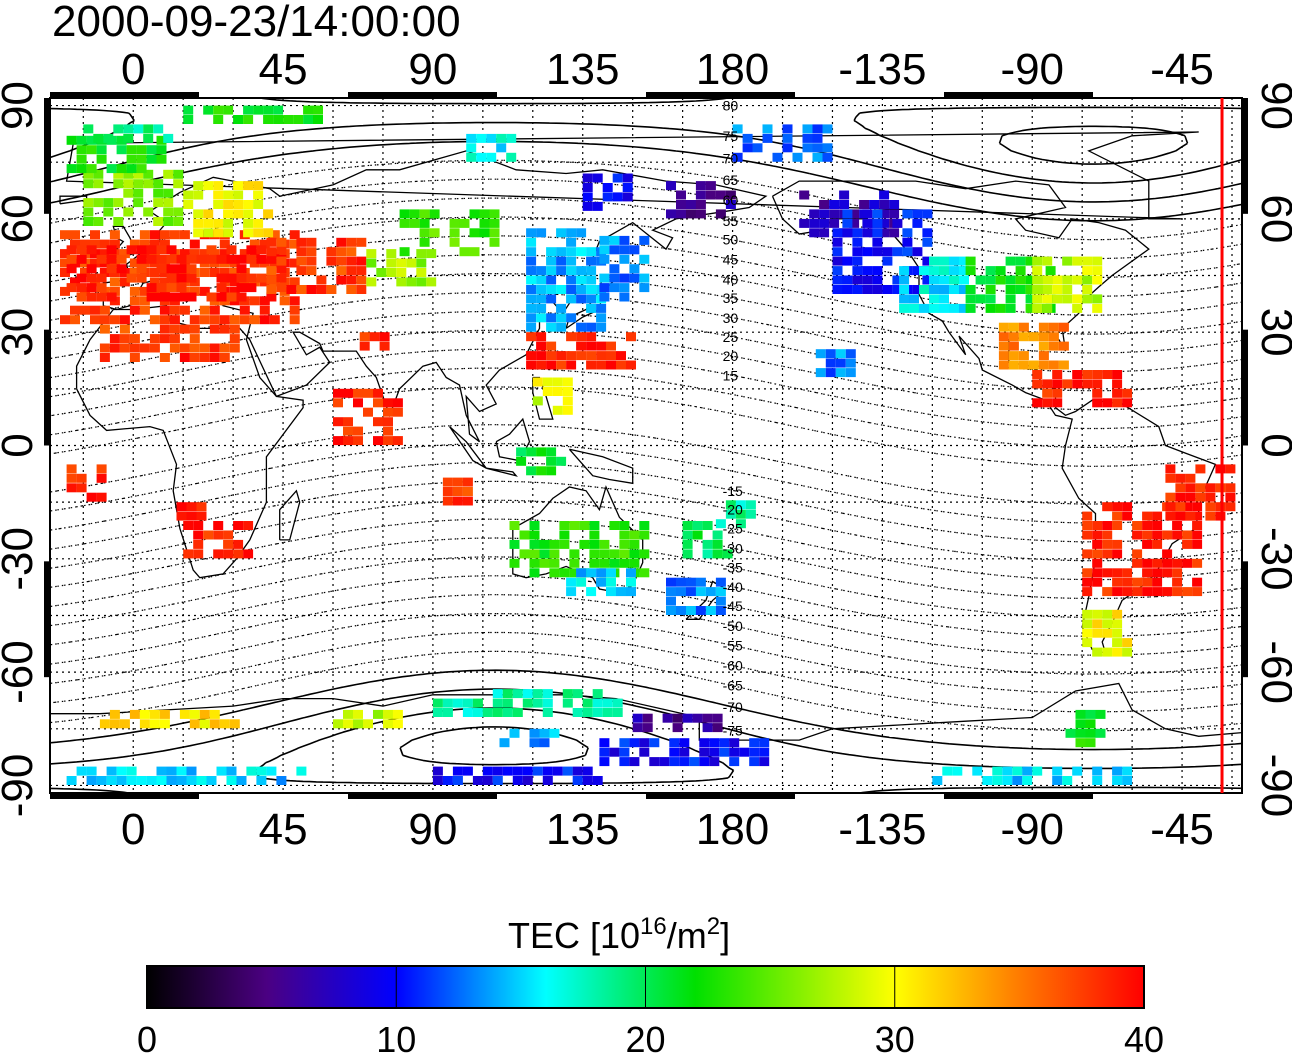 The height and width of the screenshot is (1057, 1292). What do you see at coordinates (1272, 218) in the screenshot?
I see `right-lat-tick-label: 60` at bounding box center [1272, 218].